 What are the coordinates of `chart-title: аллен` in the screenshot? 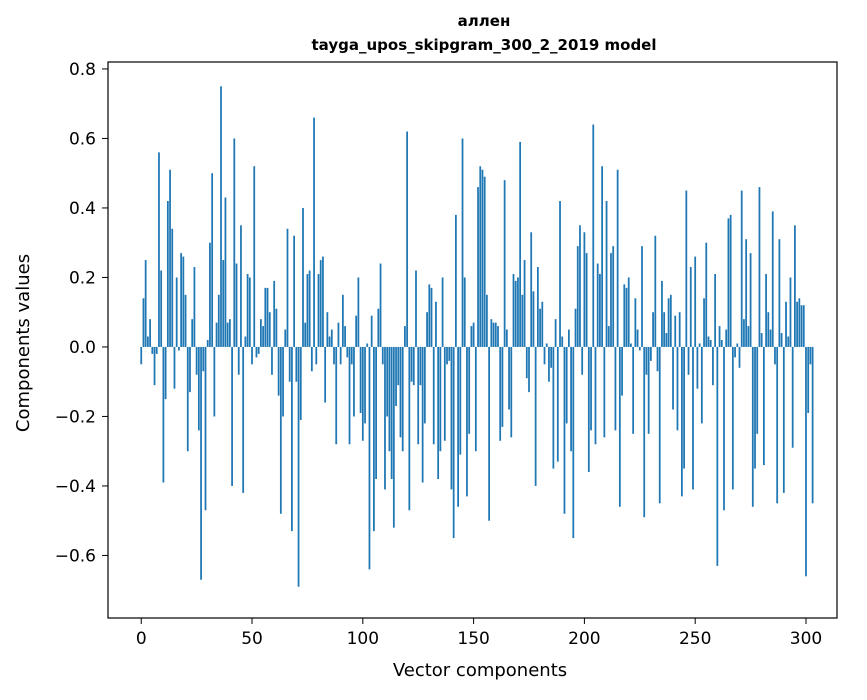 It's located at (484, 21).